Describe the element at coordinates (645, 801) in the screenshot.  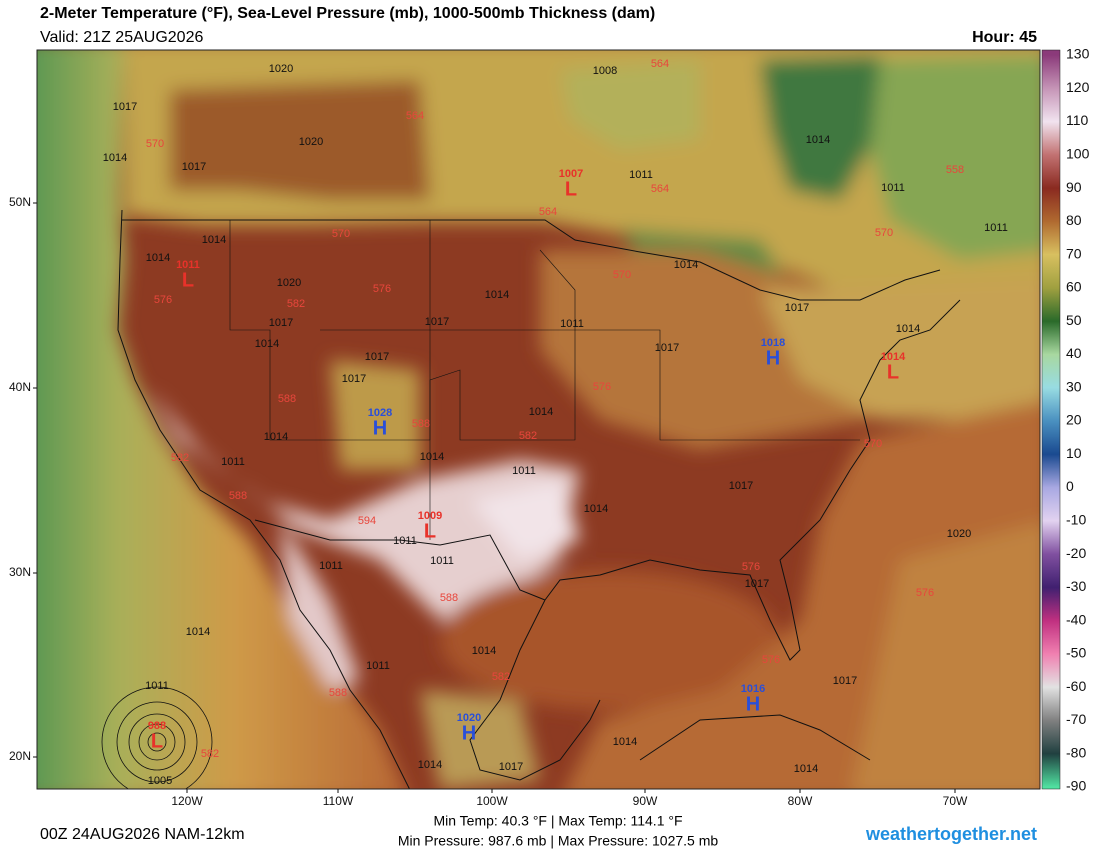
I see `lon-label: 90W` at that location.